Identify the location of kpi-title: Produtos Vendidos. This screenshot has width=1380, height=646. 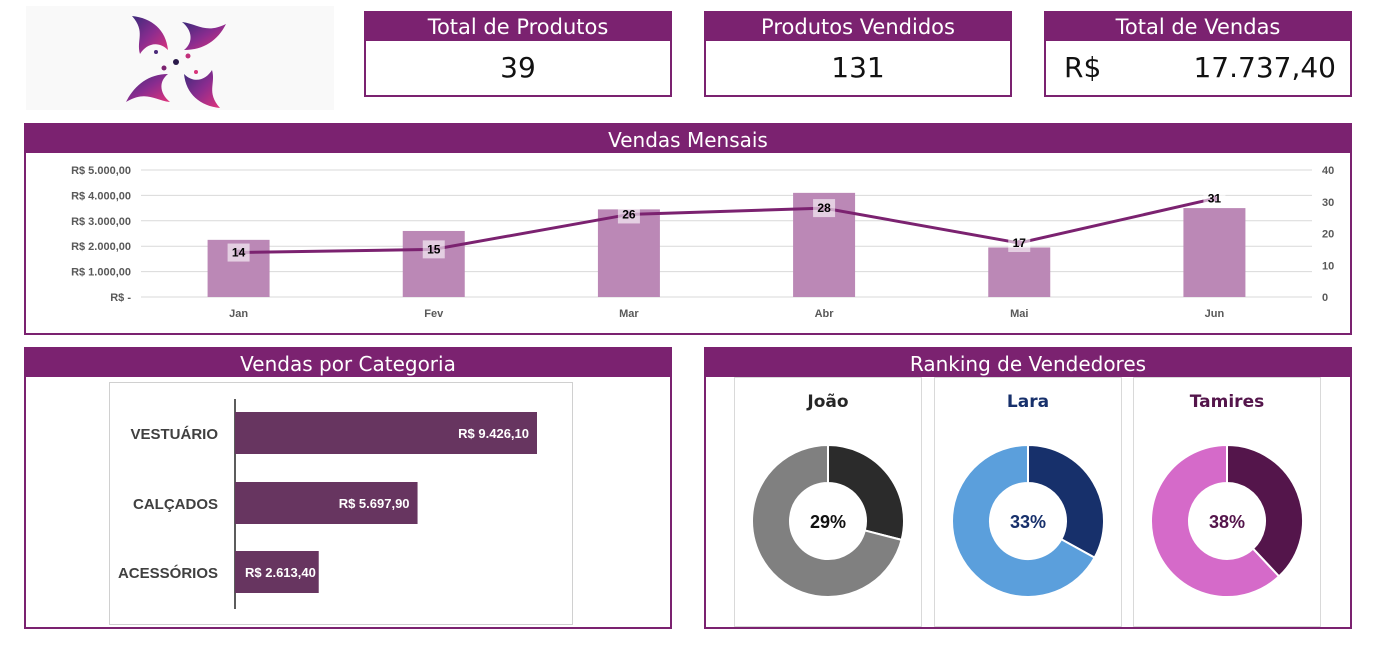
(858, 27).